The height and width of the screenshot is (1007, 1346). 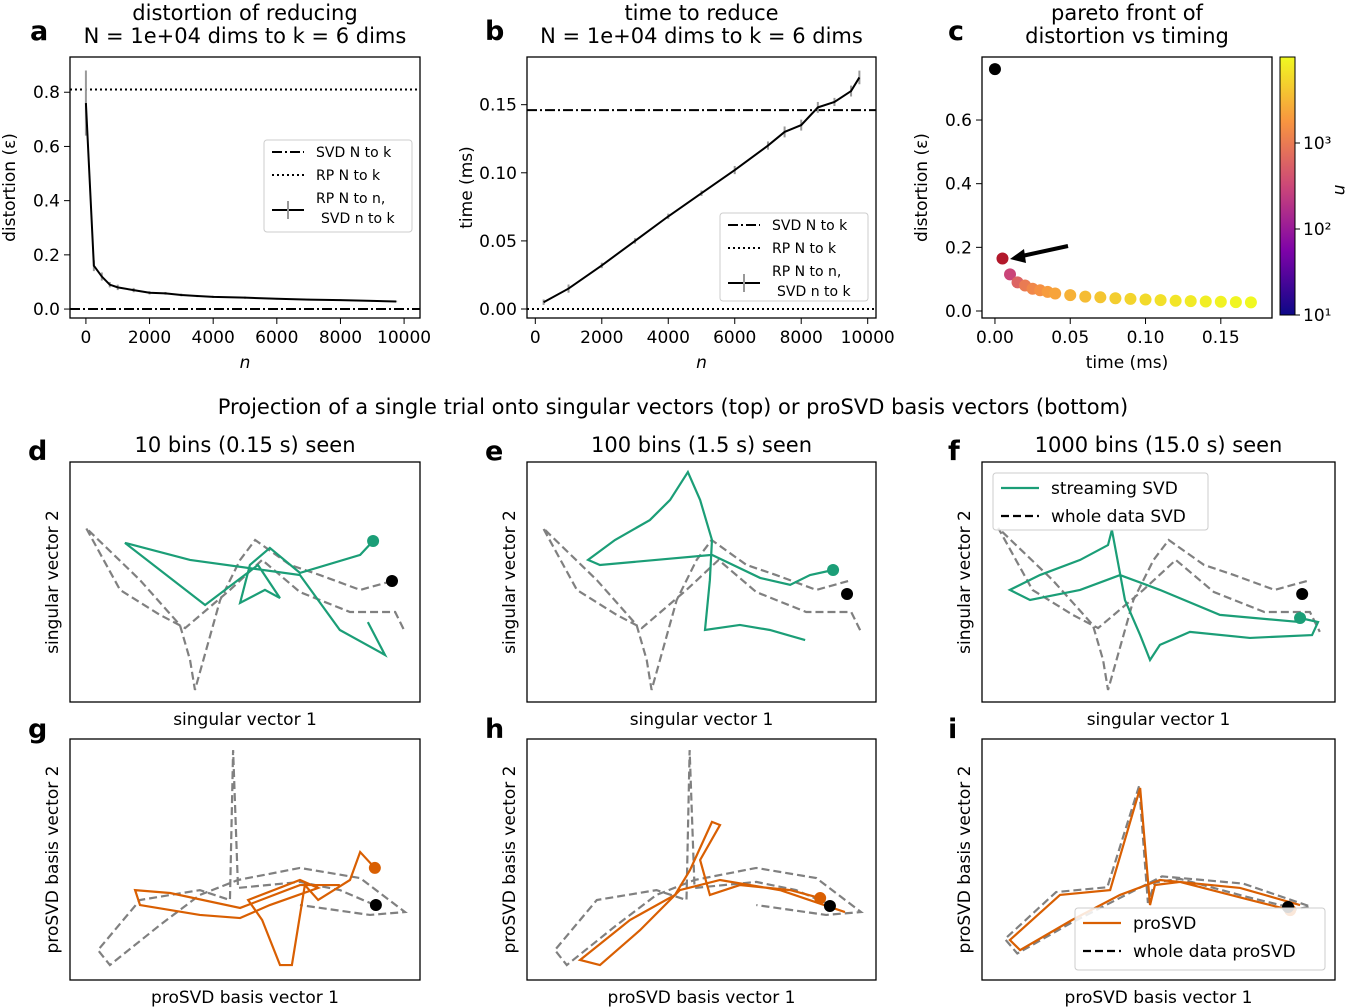 What do you see at coordinates (494, 31) in the screenshot?
I see `panel-letter-b: b` at bounding box center [494, 31].